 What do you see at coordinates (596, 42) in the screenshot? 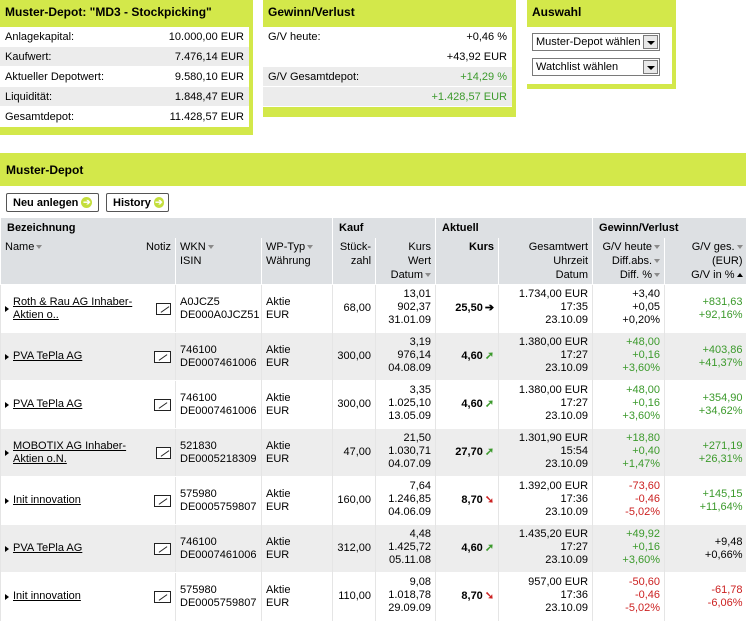
I see `depot-select: Muster-Depot wählen` at bounding box center [596, 42].